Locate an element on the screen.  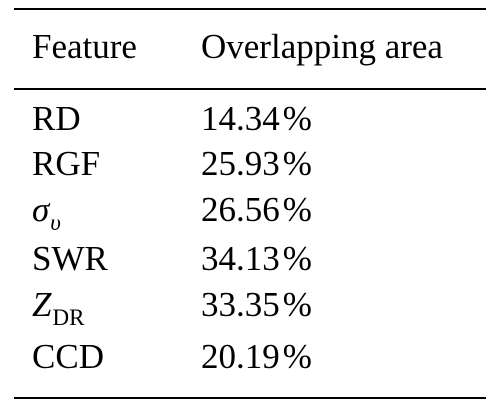
row-value-ccd: 20.19% is located at coordinates (256, 356).